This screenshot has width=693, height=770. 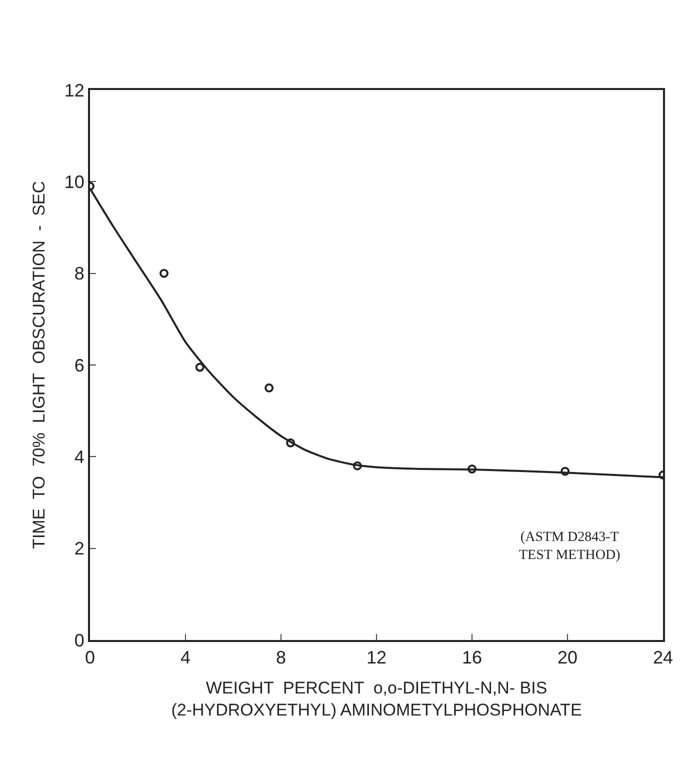 What do you see at coordinates (79, 365) in the screenshot?
I see `y-tick-label: 6` at bounding box center [79, 365].